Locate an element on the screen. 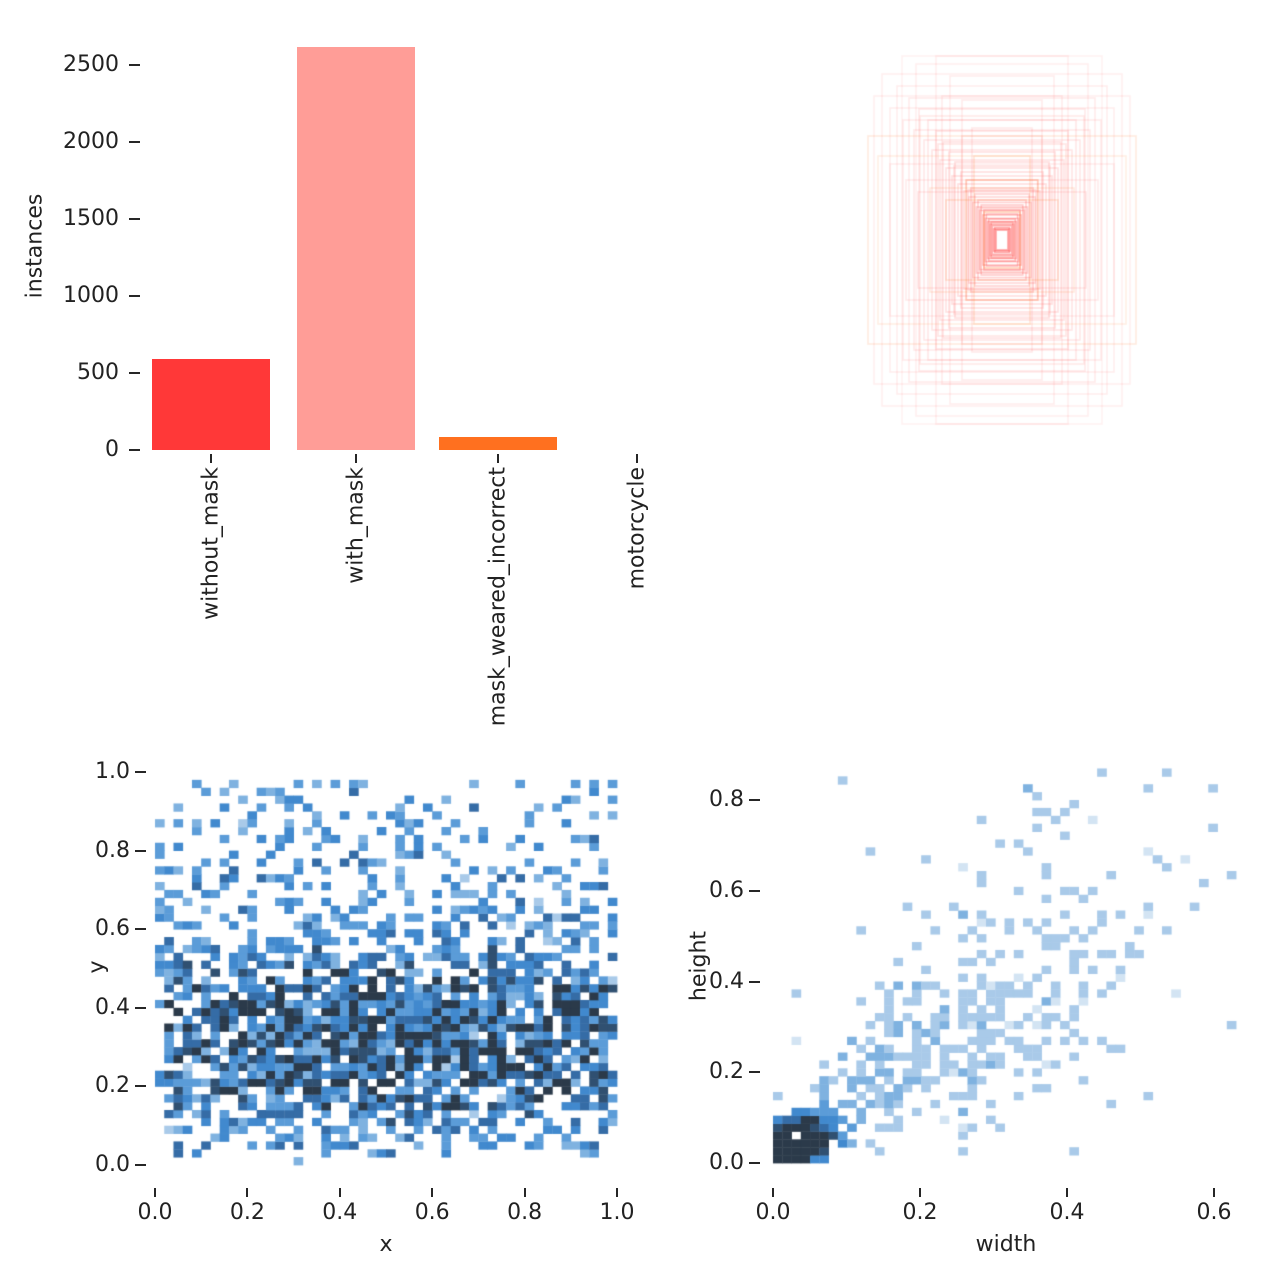 The width and height of the screenshot is (1280, 1280). xy-y-tick-label: 0.4 is located at coordinates (112, 1007).